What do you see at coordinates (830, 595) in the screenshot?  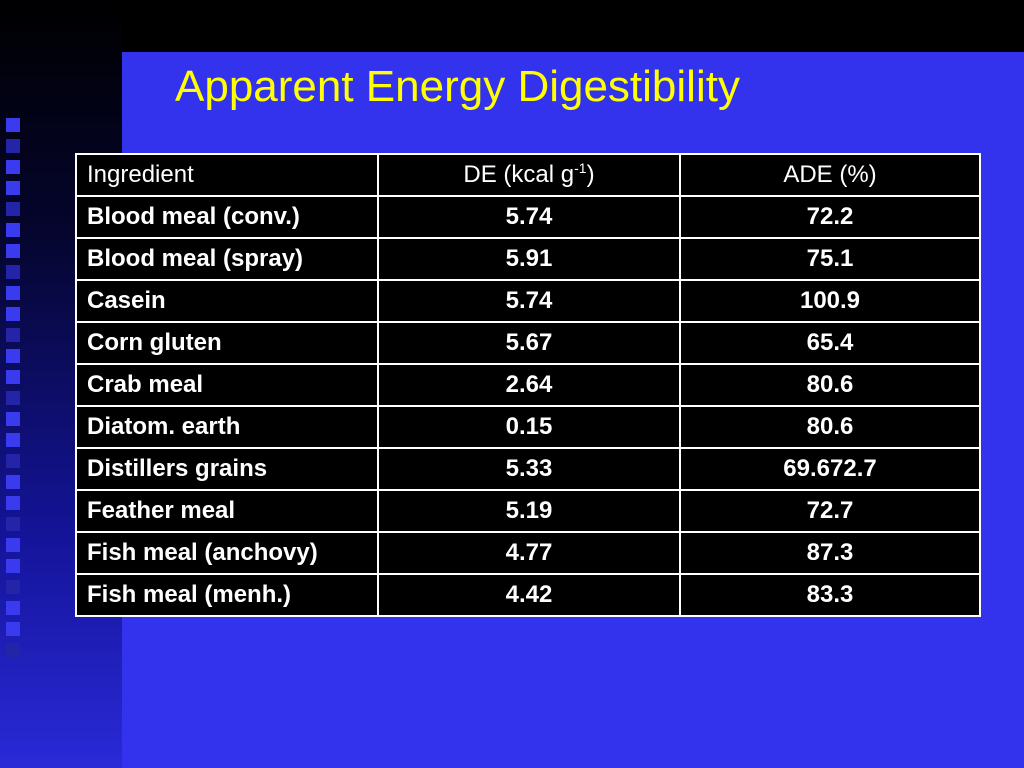 I see `cell-ade: 83.3` at bounding box center [830, 595].